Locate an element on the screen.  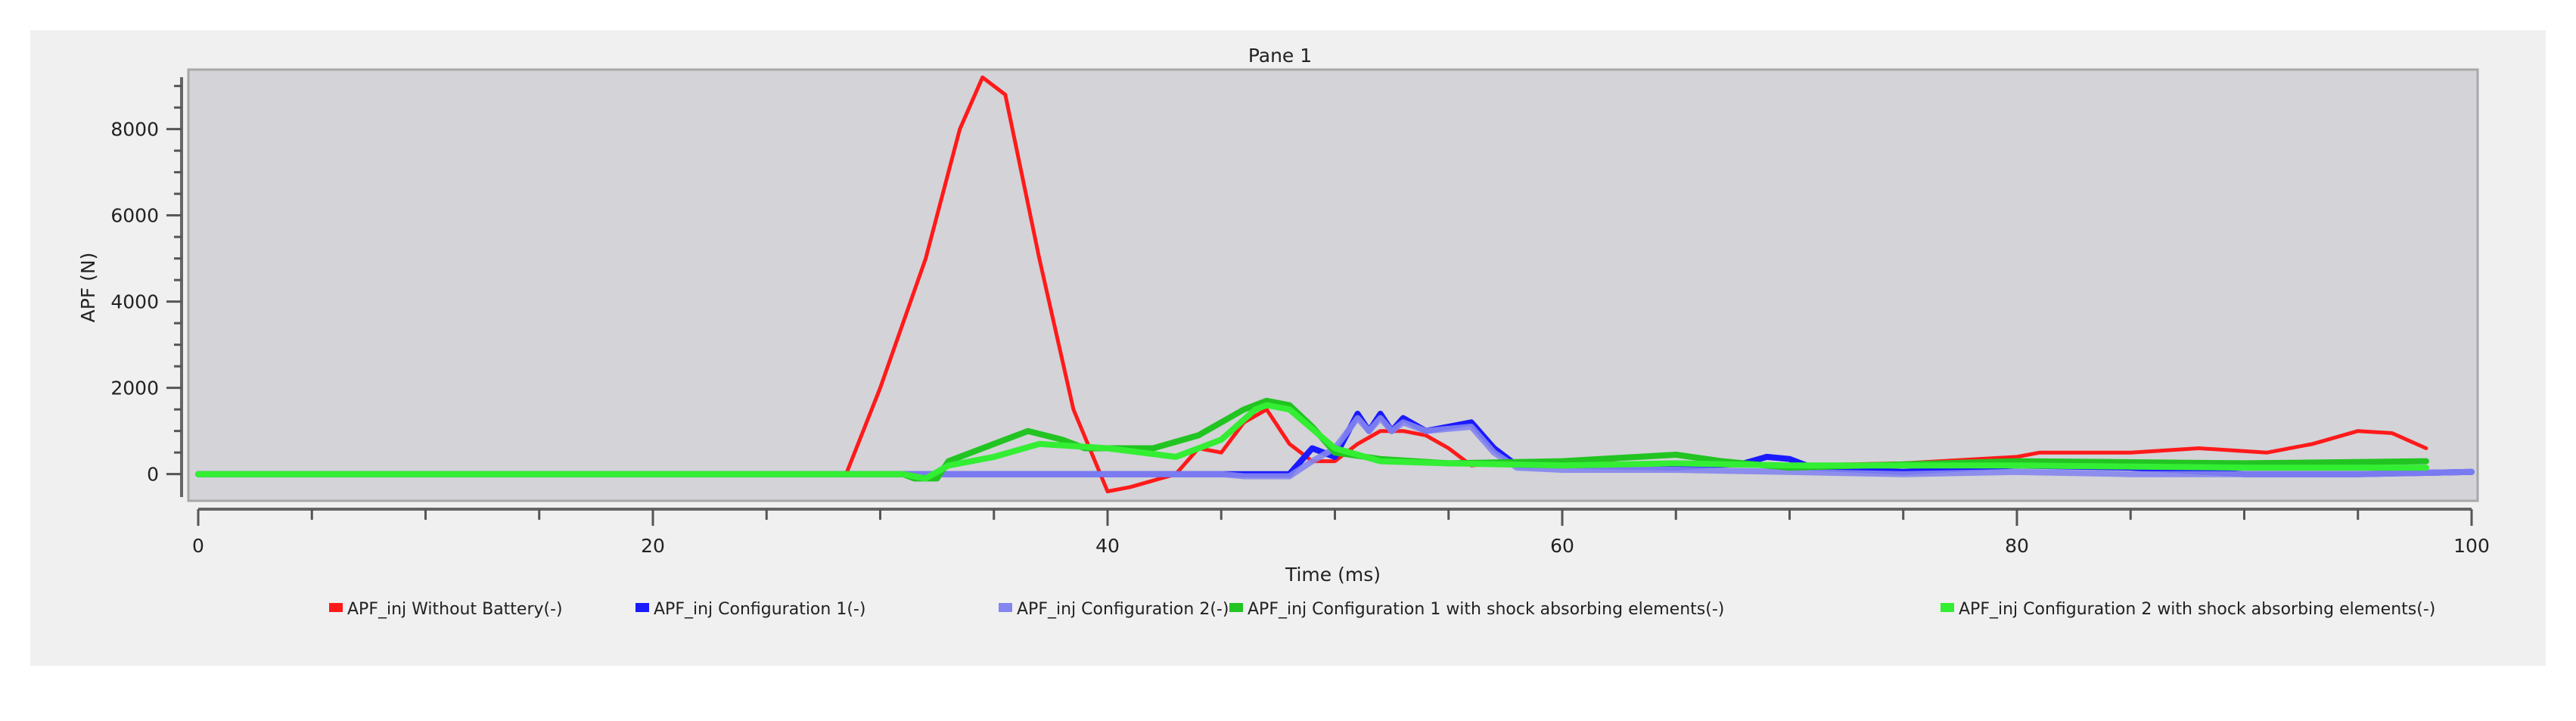
legend-item: APF_inj Configuration 1(-) is located at coordinates (750, 610).